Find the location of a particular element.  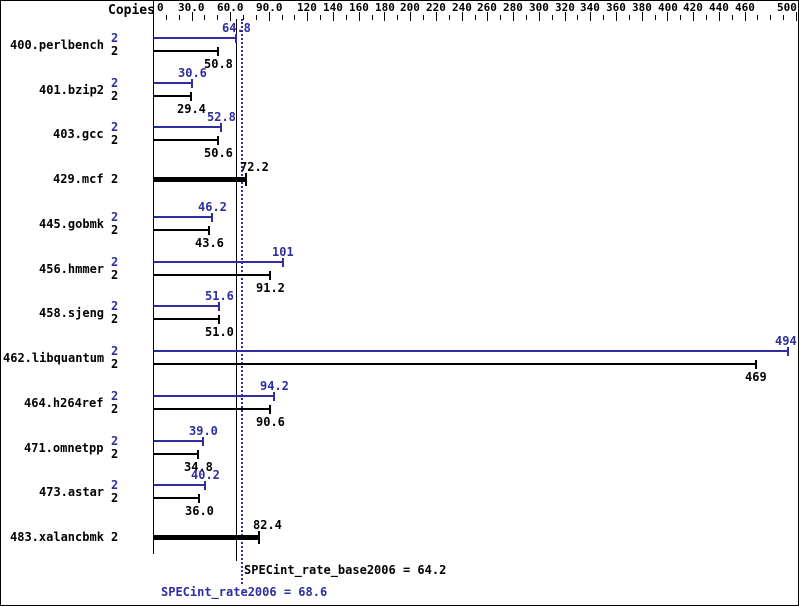

benchmark-label: 429.mcf is located at coordinates (78, 179).